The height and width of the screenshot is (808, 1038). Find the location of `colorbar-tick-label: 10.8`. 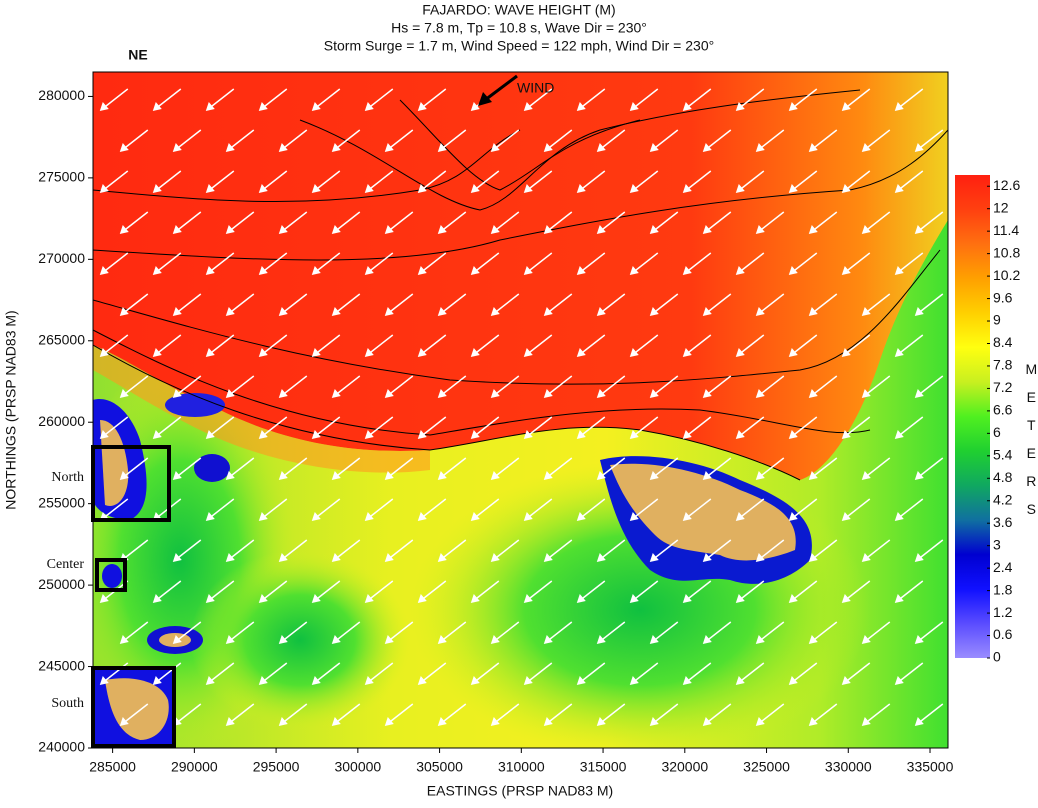

colorbar-tick-label: 10.8 is located at coordinates (1006, 252).